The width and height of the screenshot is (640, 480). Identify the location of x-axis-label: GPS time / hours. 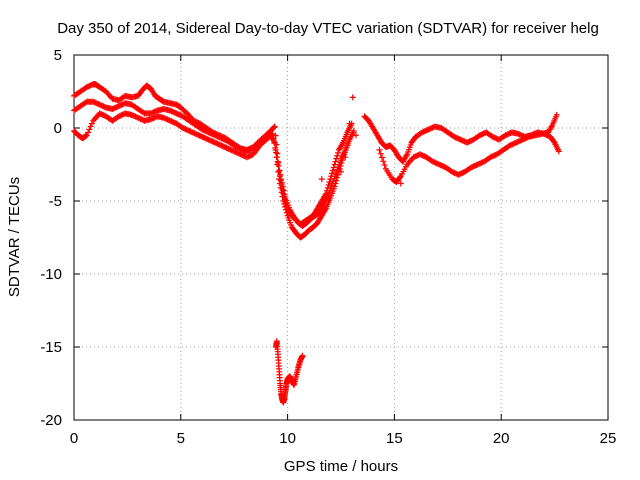
(341, 466).